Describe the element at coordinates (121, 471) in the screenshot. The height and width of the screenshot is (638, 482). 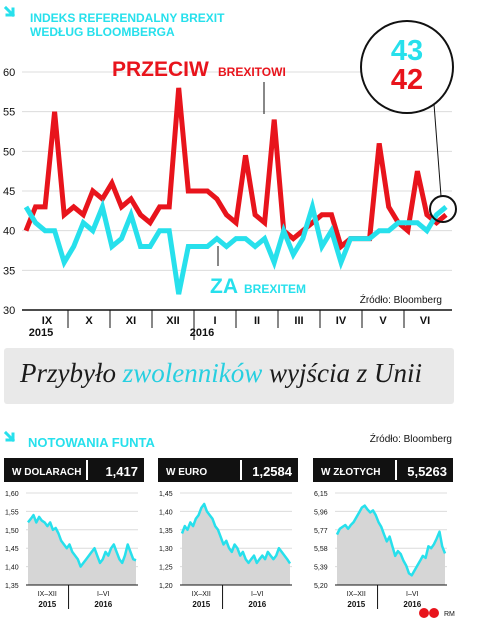
I see `panel-header-value: 1,417` at that location.